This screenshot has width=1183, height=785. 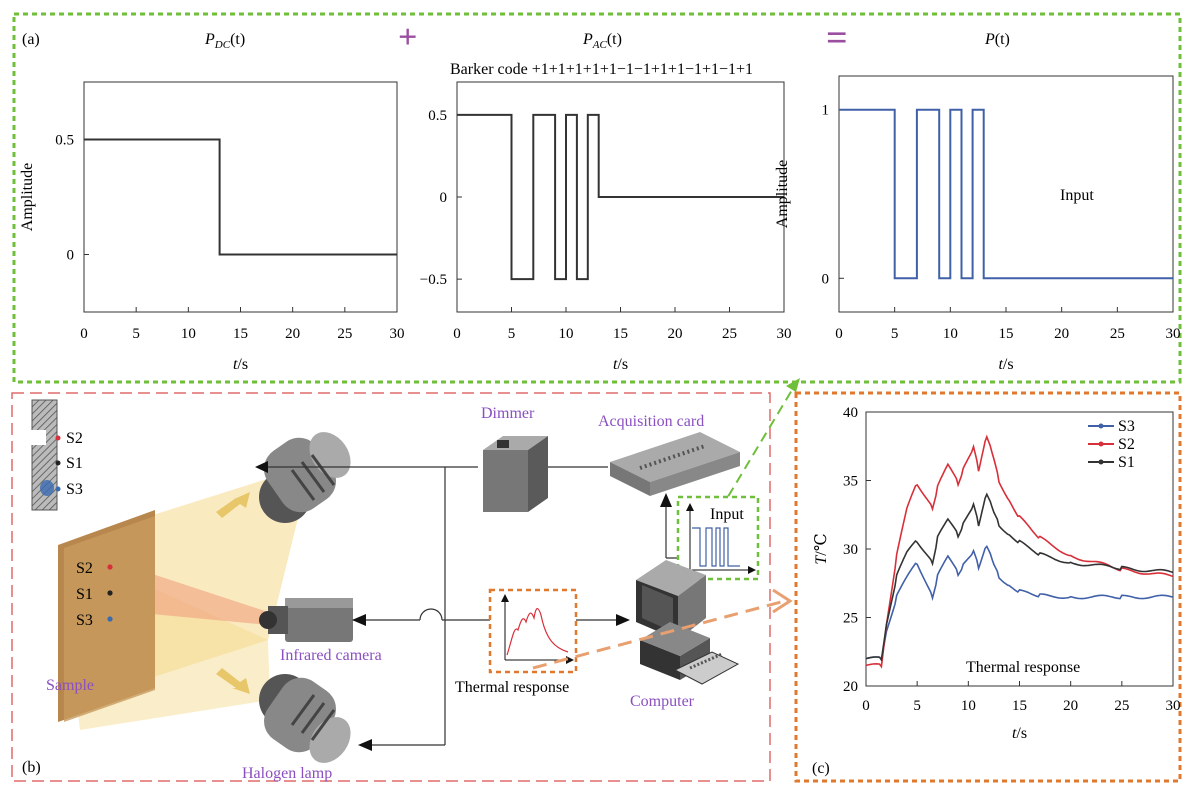 I want to click on zoom-connector-c-arrow, so click(x=782, y=601).